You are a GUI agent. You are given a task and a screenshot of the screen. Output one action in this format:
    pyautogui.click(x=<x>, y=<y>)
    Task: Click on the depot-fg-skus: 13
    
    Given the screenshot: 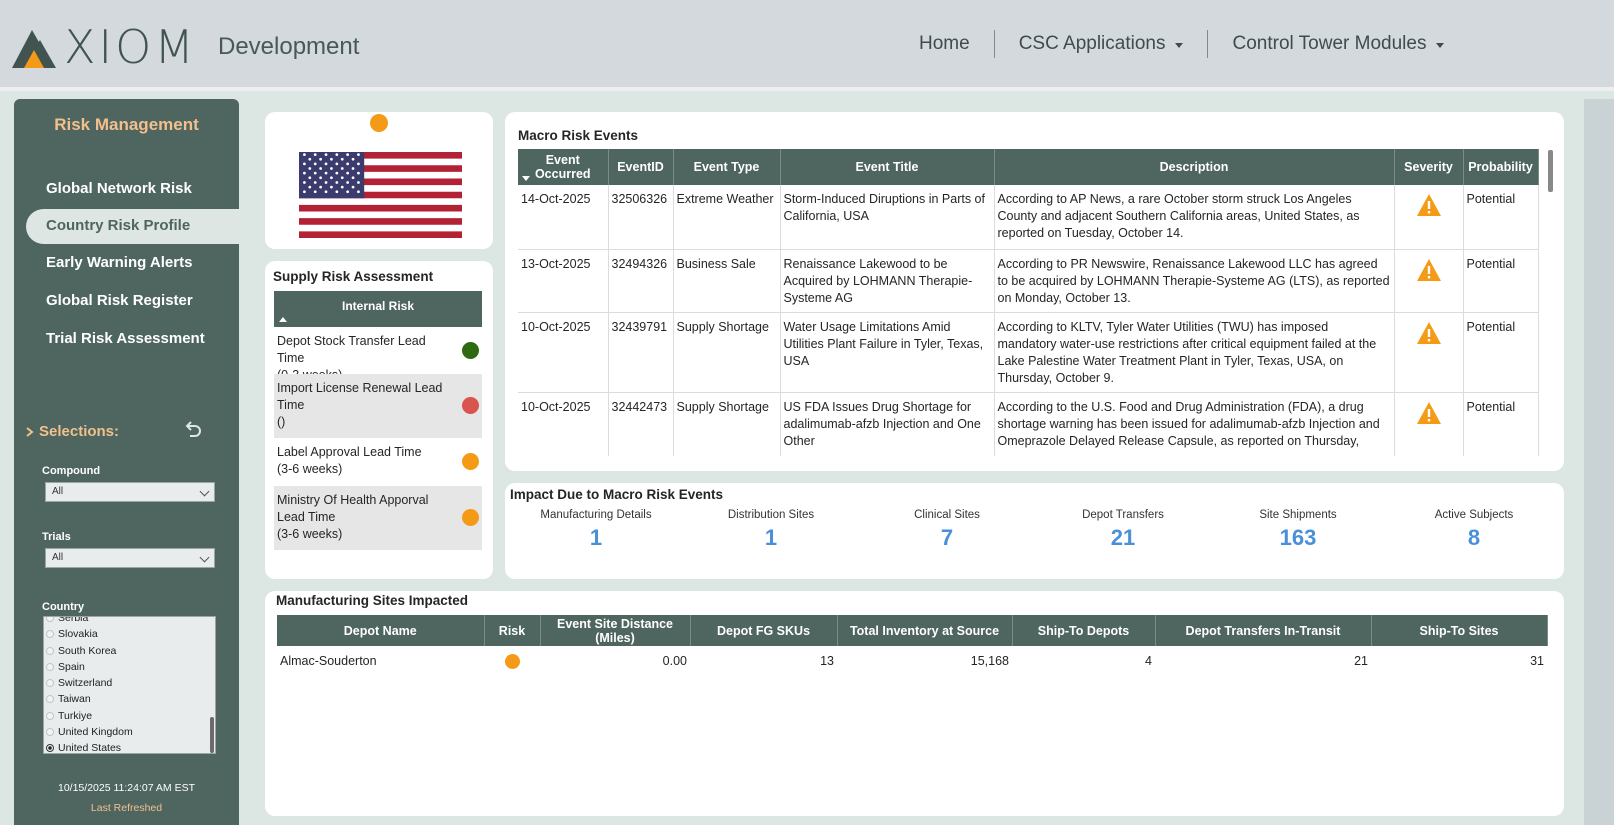 What is the action you would take?
    pyautogui.click(x=827, y=661)
    